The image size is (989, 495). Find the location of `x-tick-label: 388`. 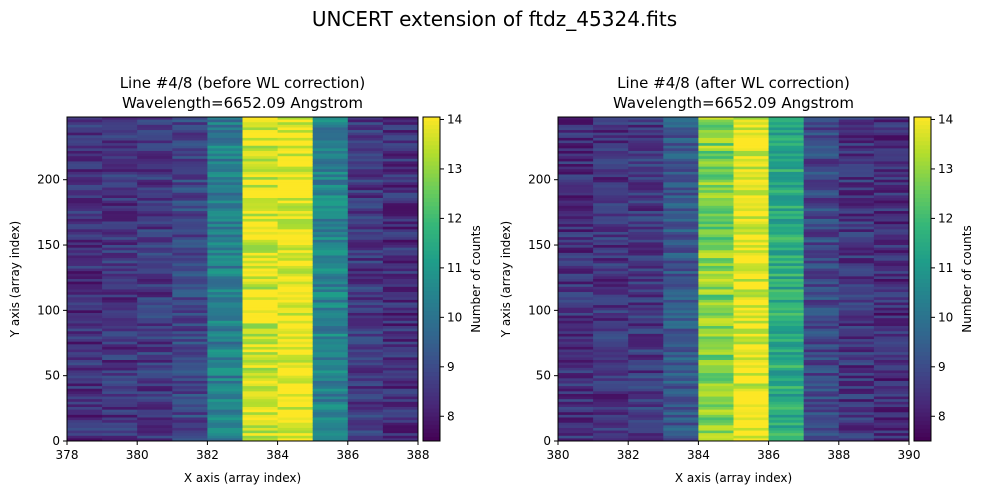

x-tick-label: 388 is located at coordinates (418, 455).